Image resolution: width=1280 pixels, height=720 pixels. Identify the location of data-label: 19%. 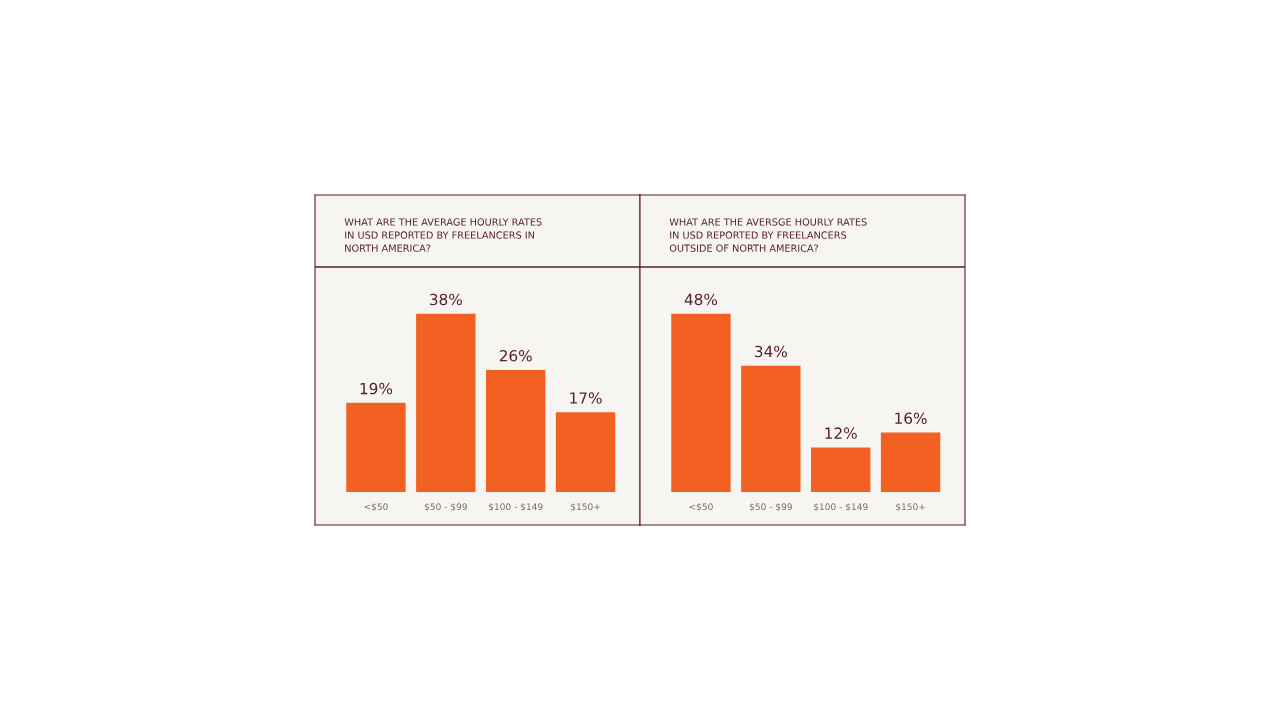
(376, 388).